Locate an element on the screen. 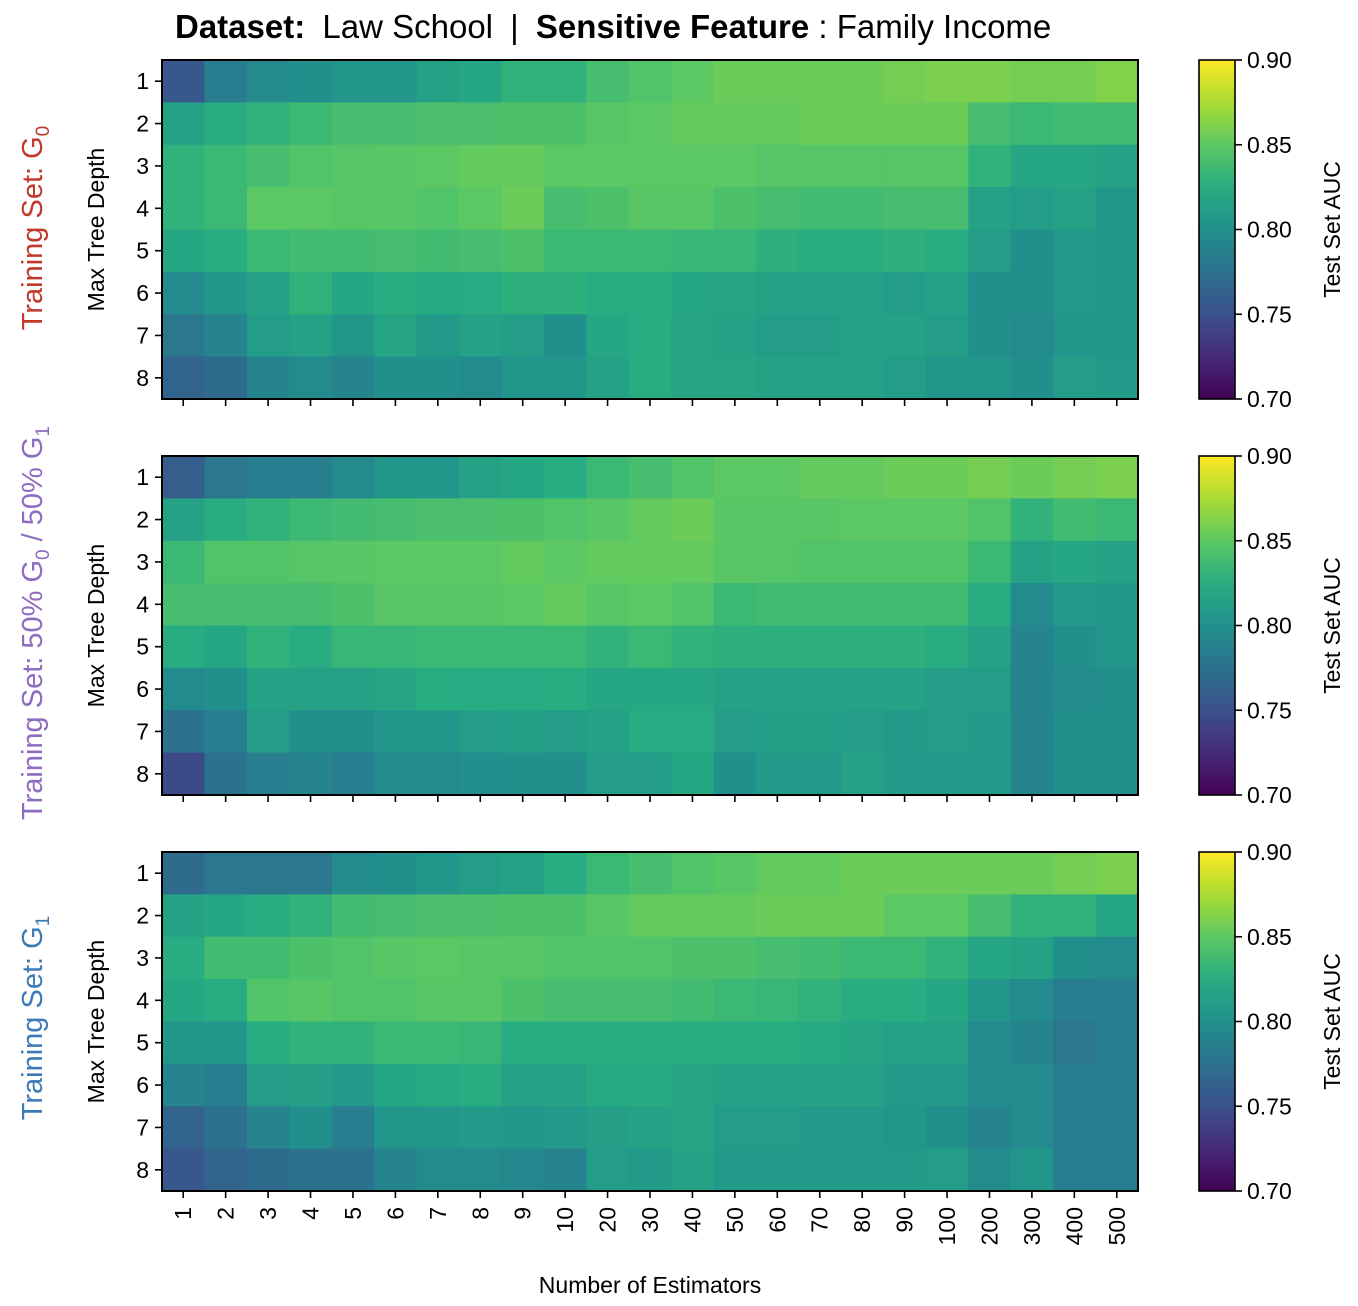 Image resolution: width=1358 pixels, height=1306 pixels. y-tick-label: 2 is located at coordinates (142, 916).